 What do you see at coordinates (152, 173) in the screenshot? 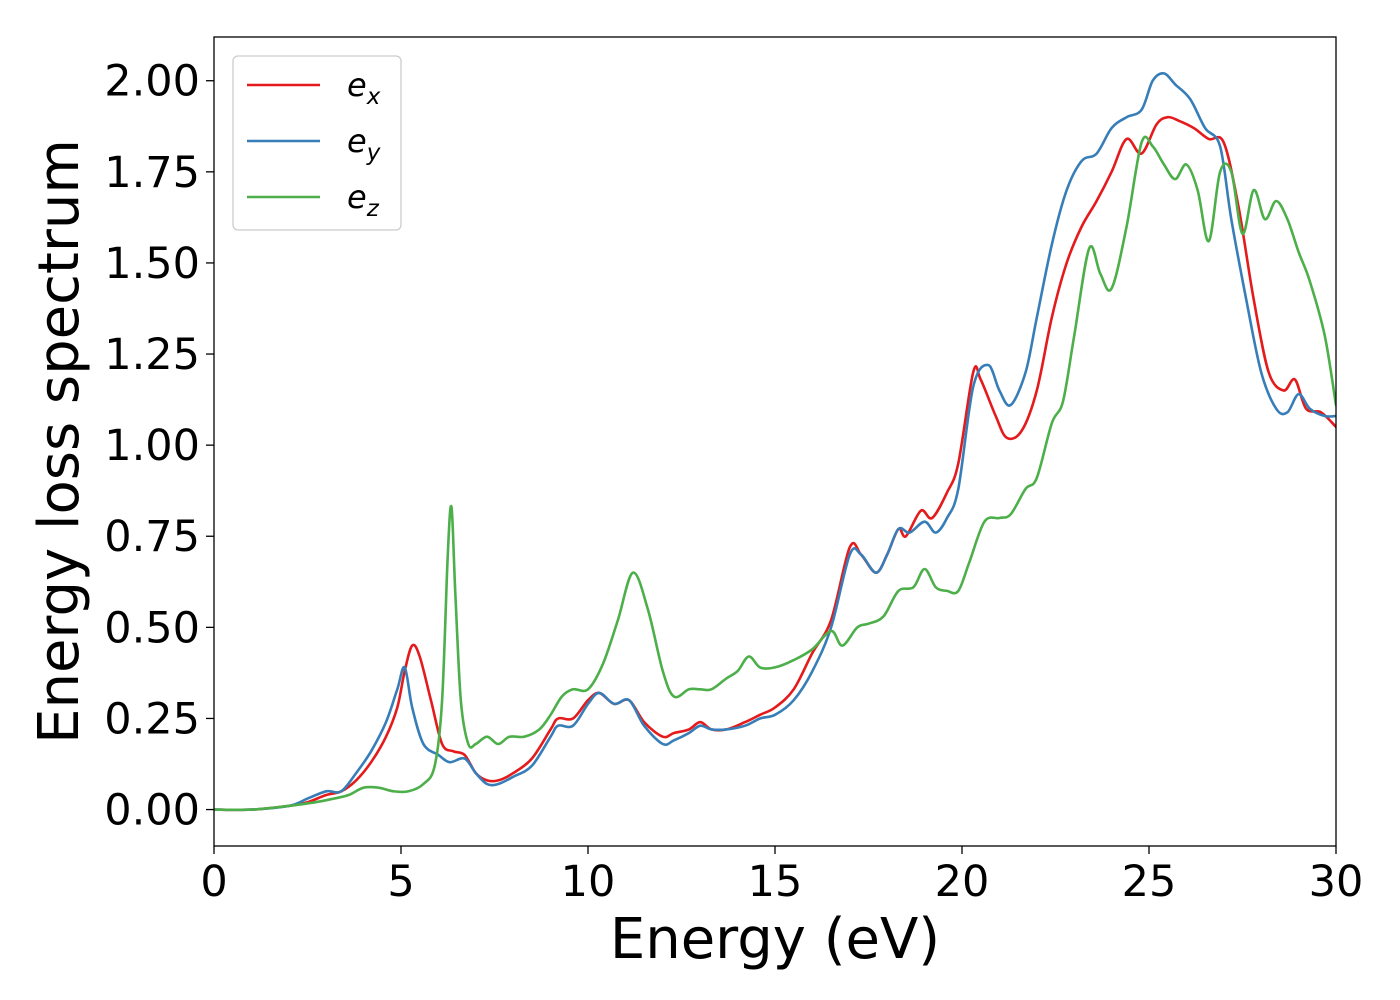
I see `y-tick-label: 1.75` at bounding box center [152, 173].